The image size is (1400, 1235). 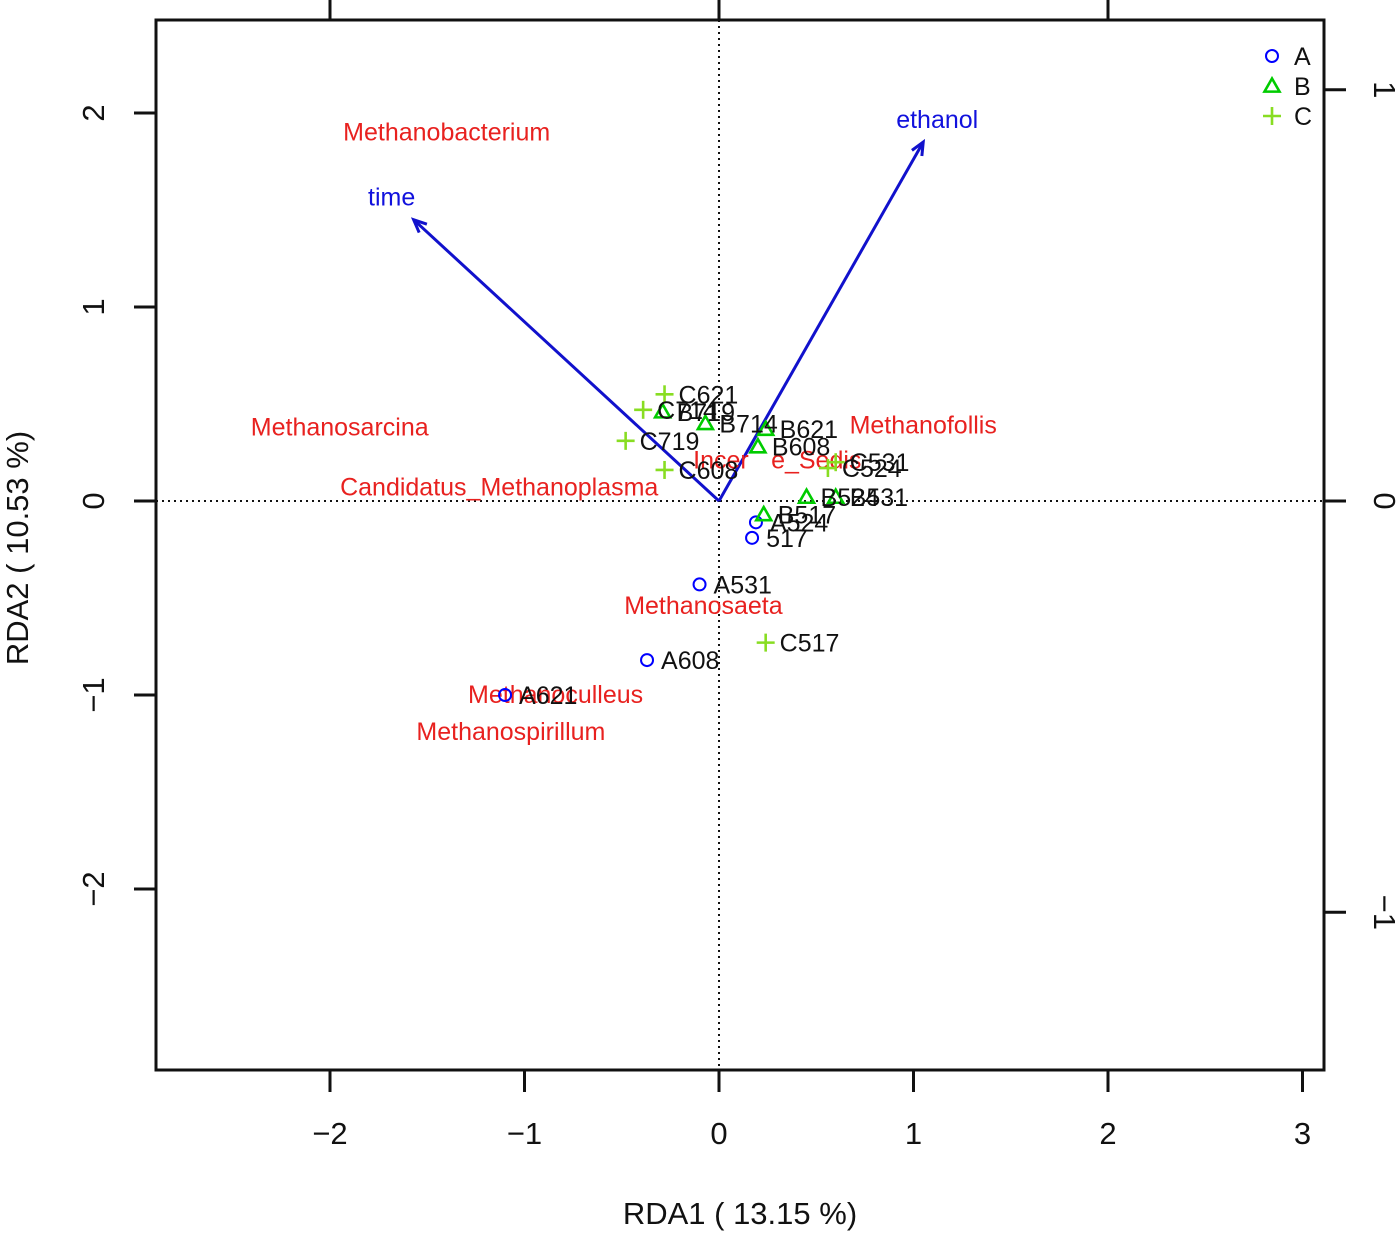 I want to click on site-point-b517, so click(x=763, y=513).